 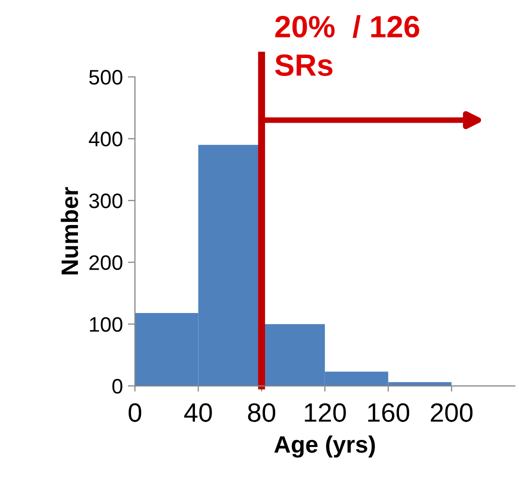 What do you see at coordinates (117, 386) in the screenshot?
I see `y-tick-label: 0` at bounding box center [117, 386].